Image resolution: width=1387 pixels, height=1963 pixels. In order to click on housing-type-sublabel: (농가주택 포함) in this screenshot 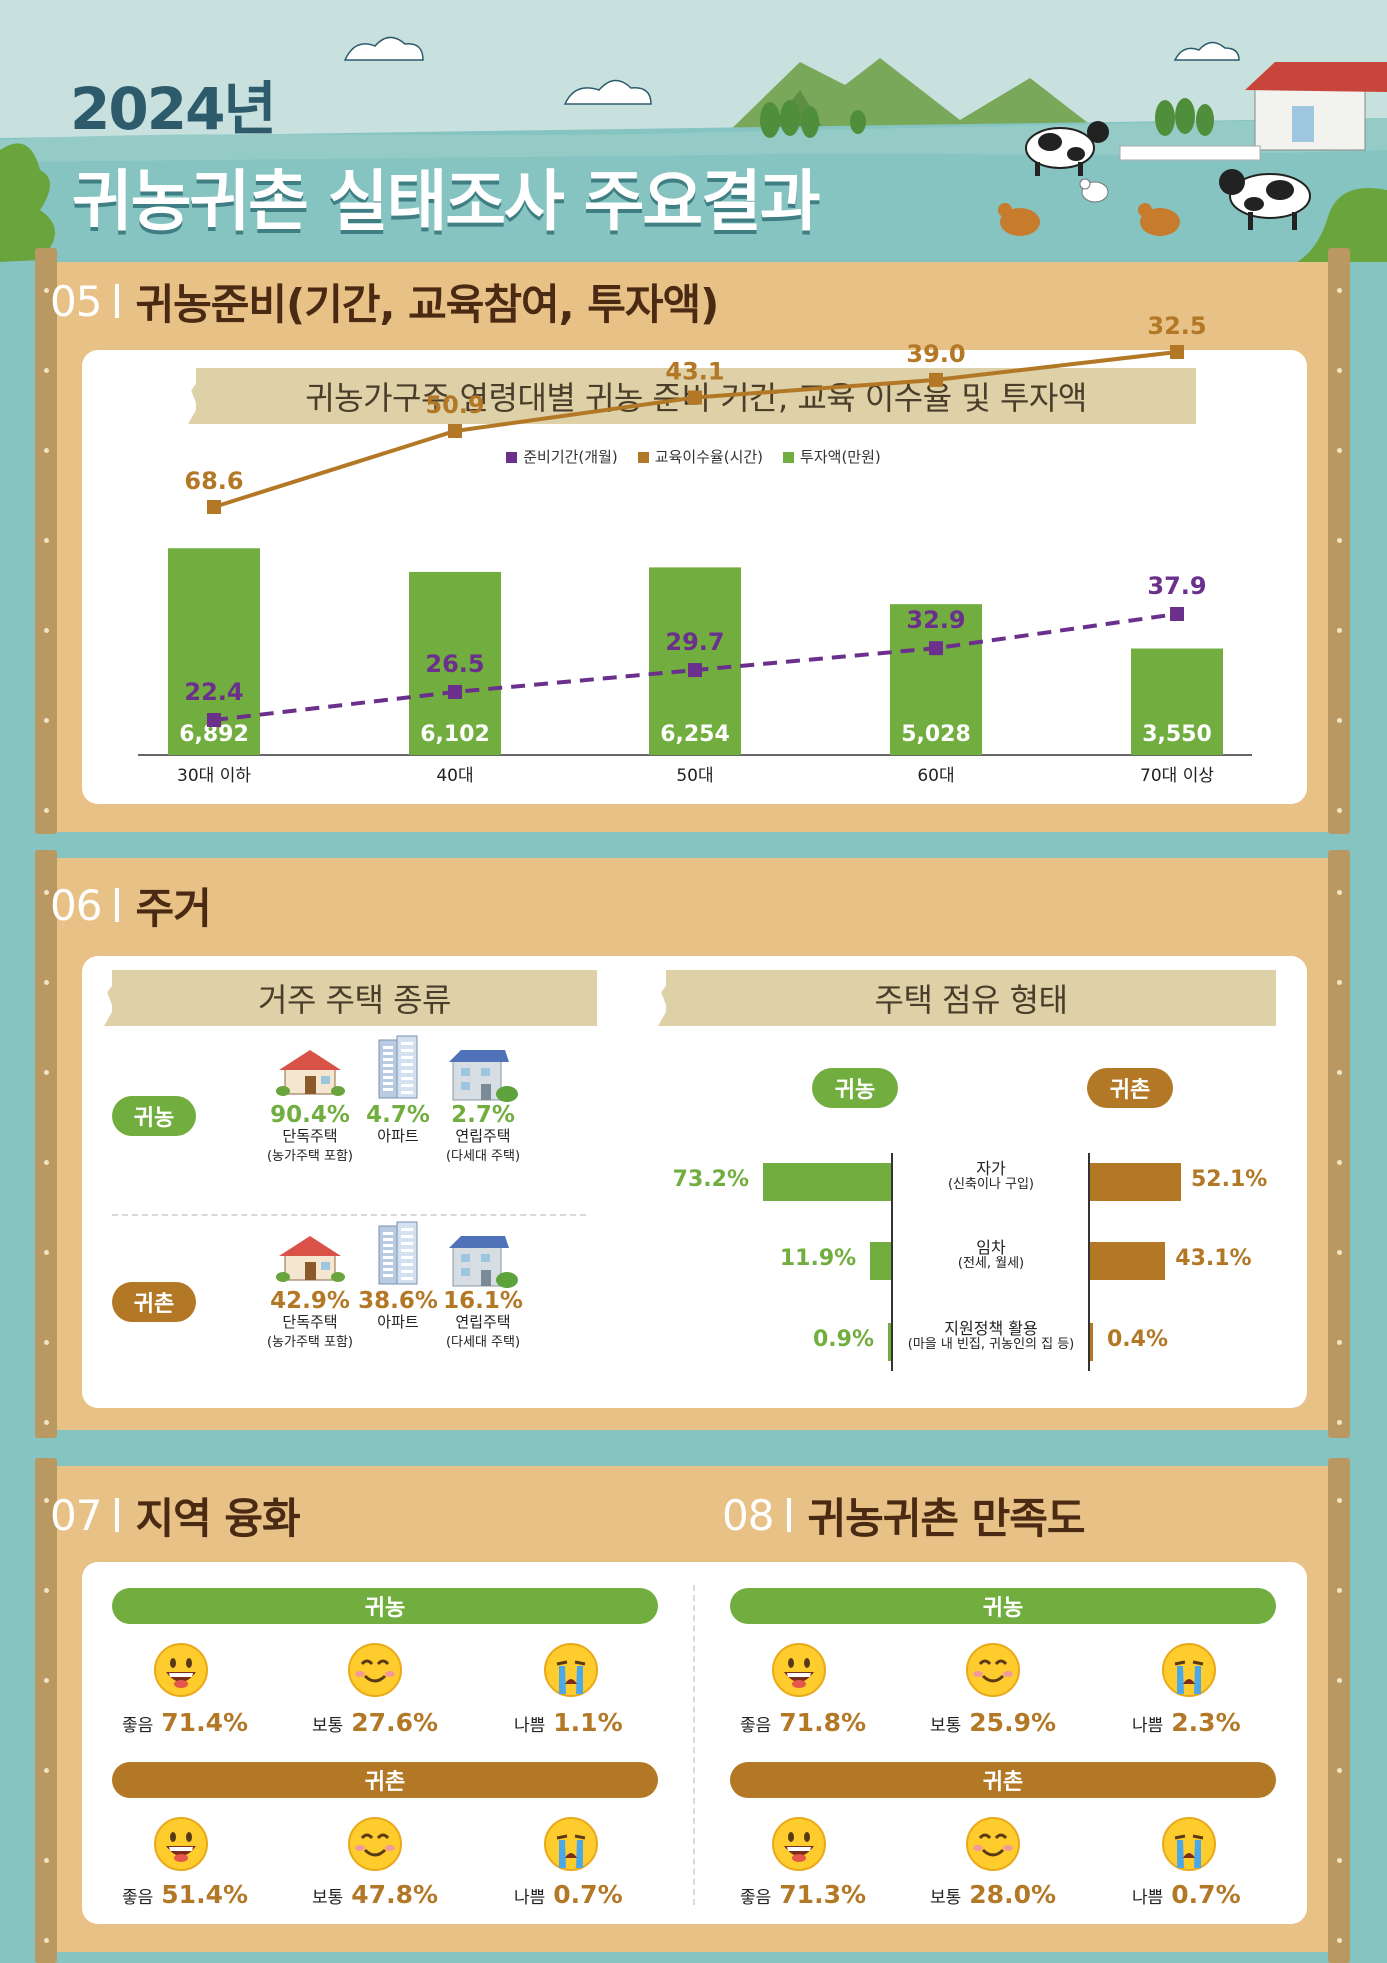, I will do `click(310, 1342)`.